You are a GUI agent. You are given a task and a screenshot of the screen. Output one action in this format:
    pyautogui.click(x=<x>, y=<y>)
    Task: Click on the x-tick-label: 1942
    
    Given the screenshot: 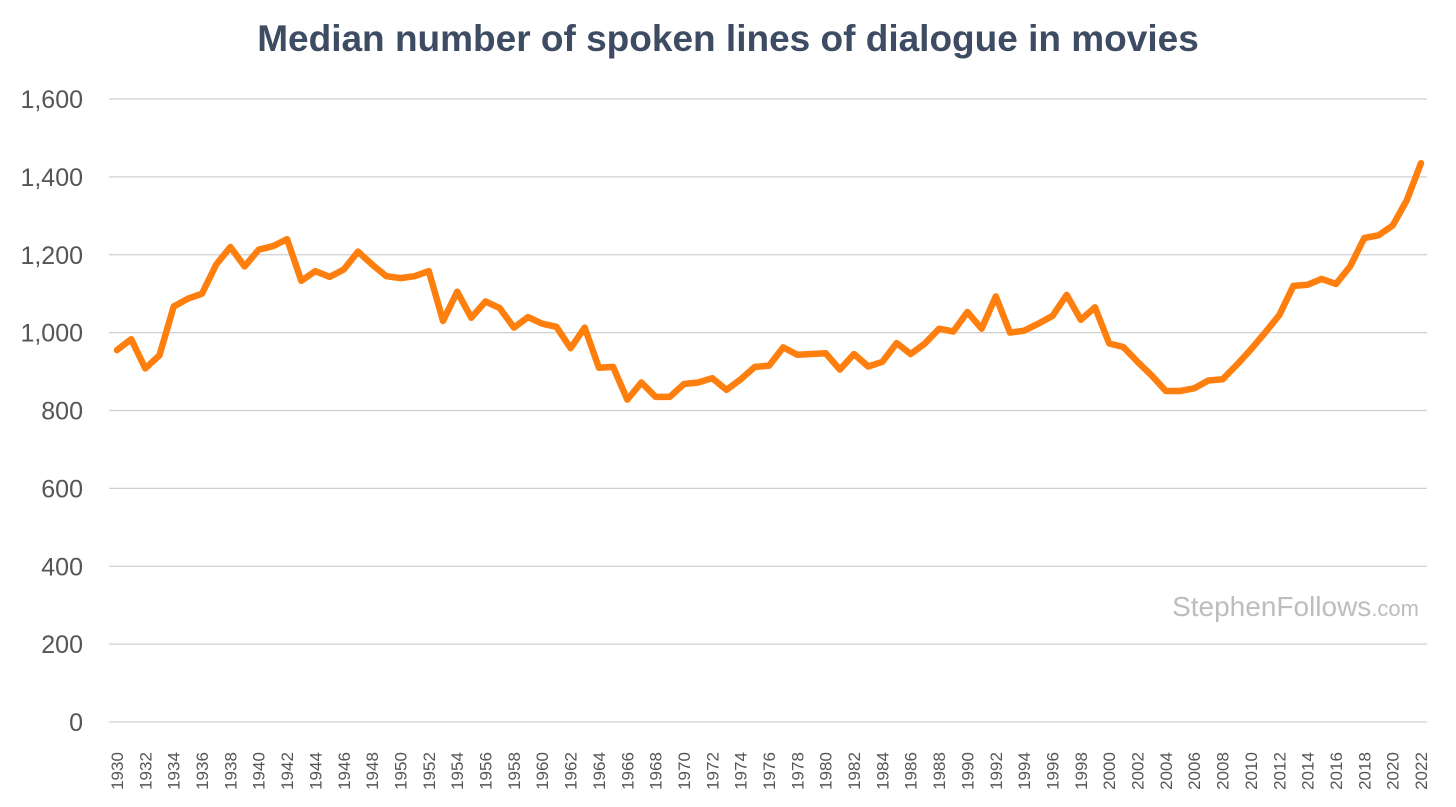 What is the action you would take?
    pyautogui.click(x=287, y=771)
    